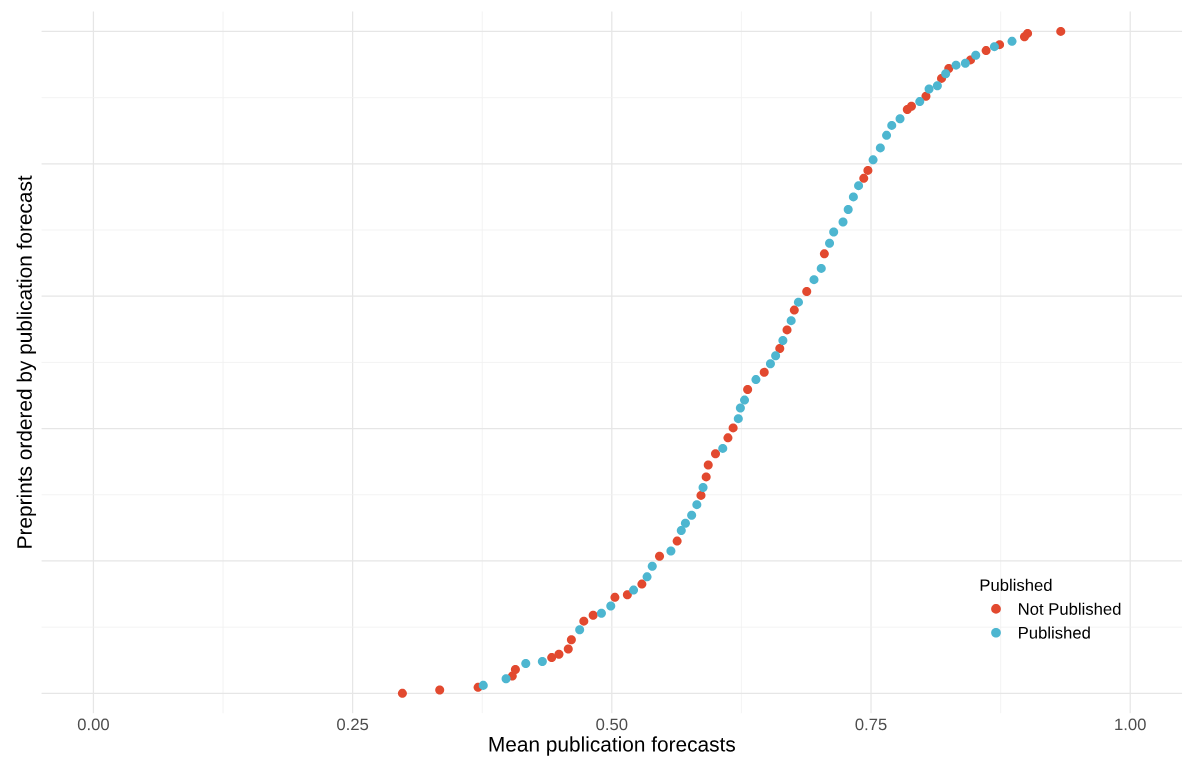 This screenshot has width=1188, height=771. What do you see at coordinates (1130, 724) in the screenshot?
I see `x-tick-label: 1.00` at bounding box center [1130, 724].